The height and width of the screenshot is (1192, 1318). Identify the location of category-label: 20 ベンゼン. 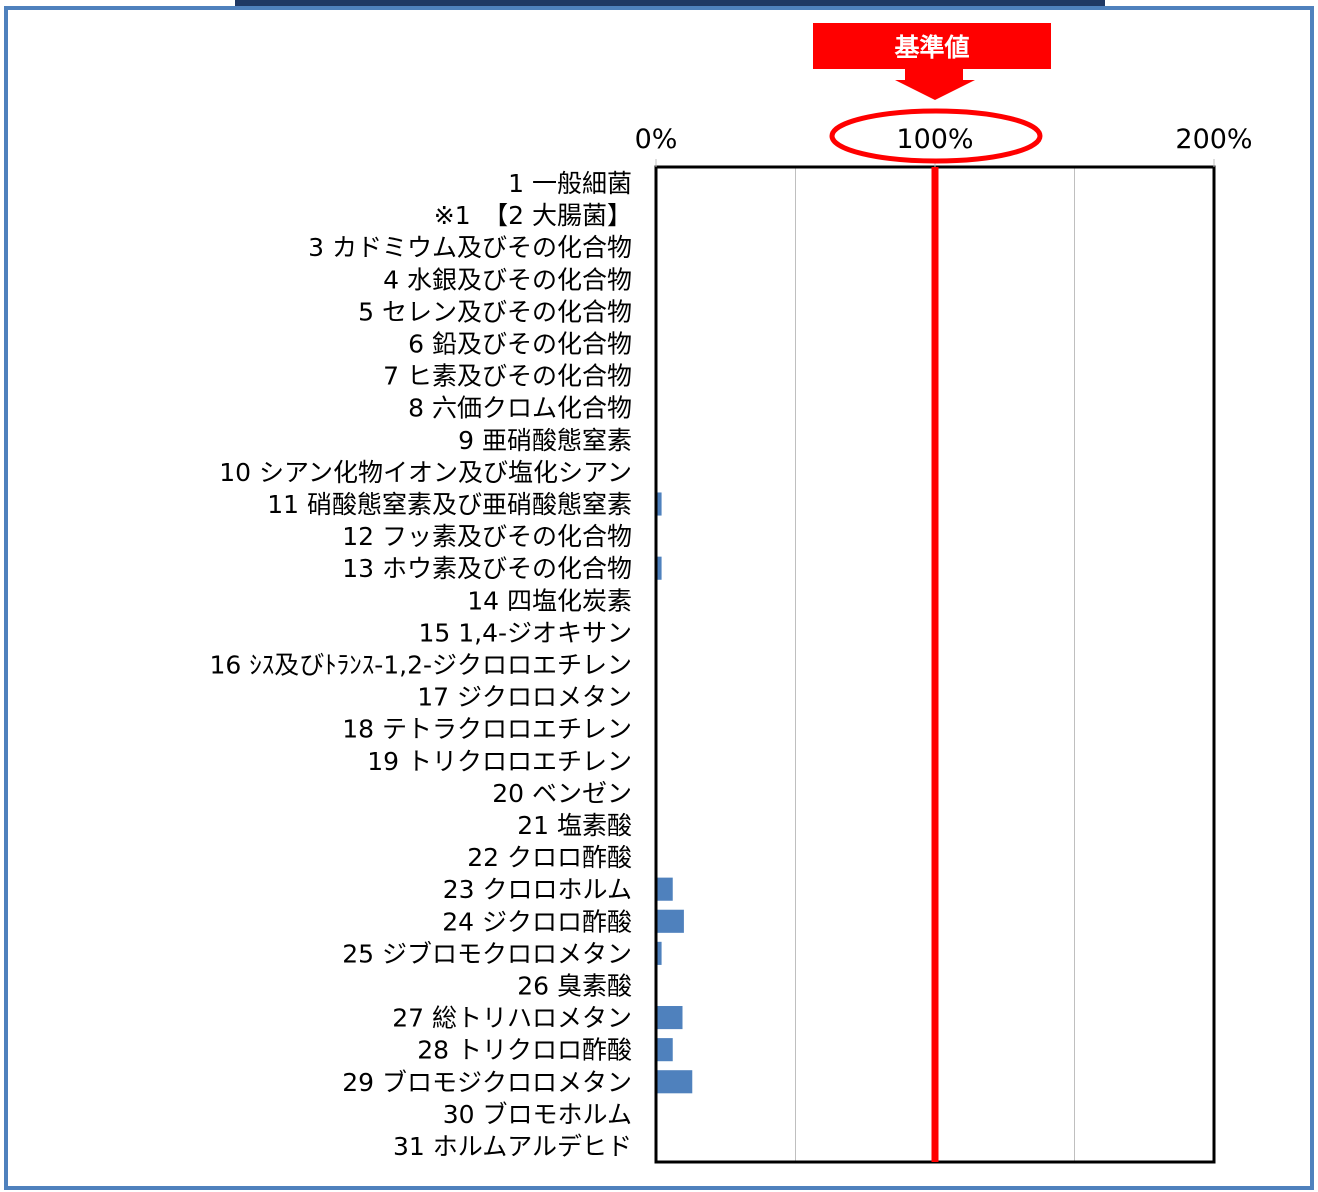
(562, 793).